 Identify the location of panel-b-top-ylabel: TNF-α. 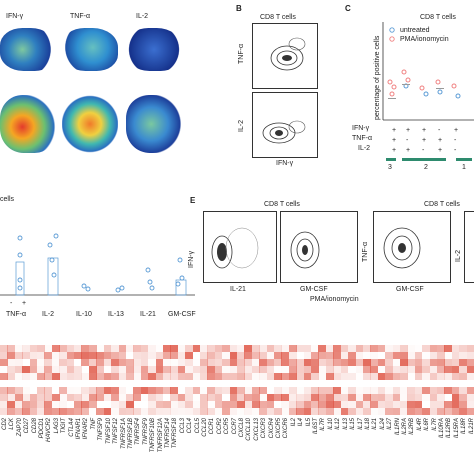
(241, 54).